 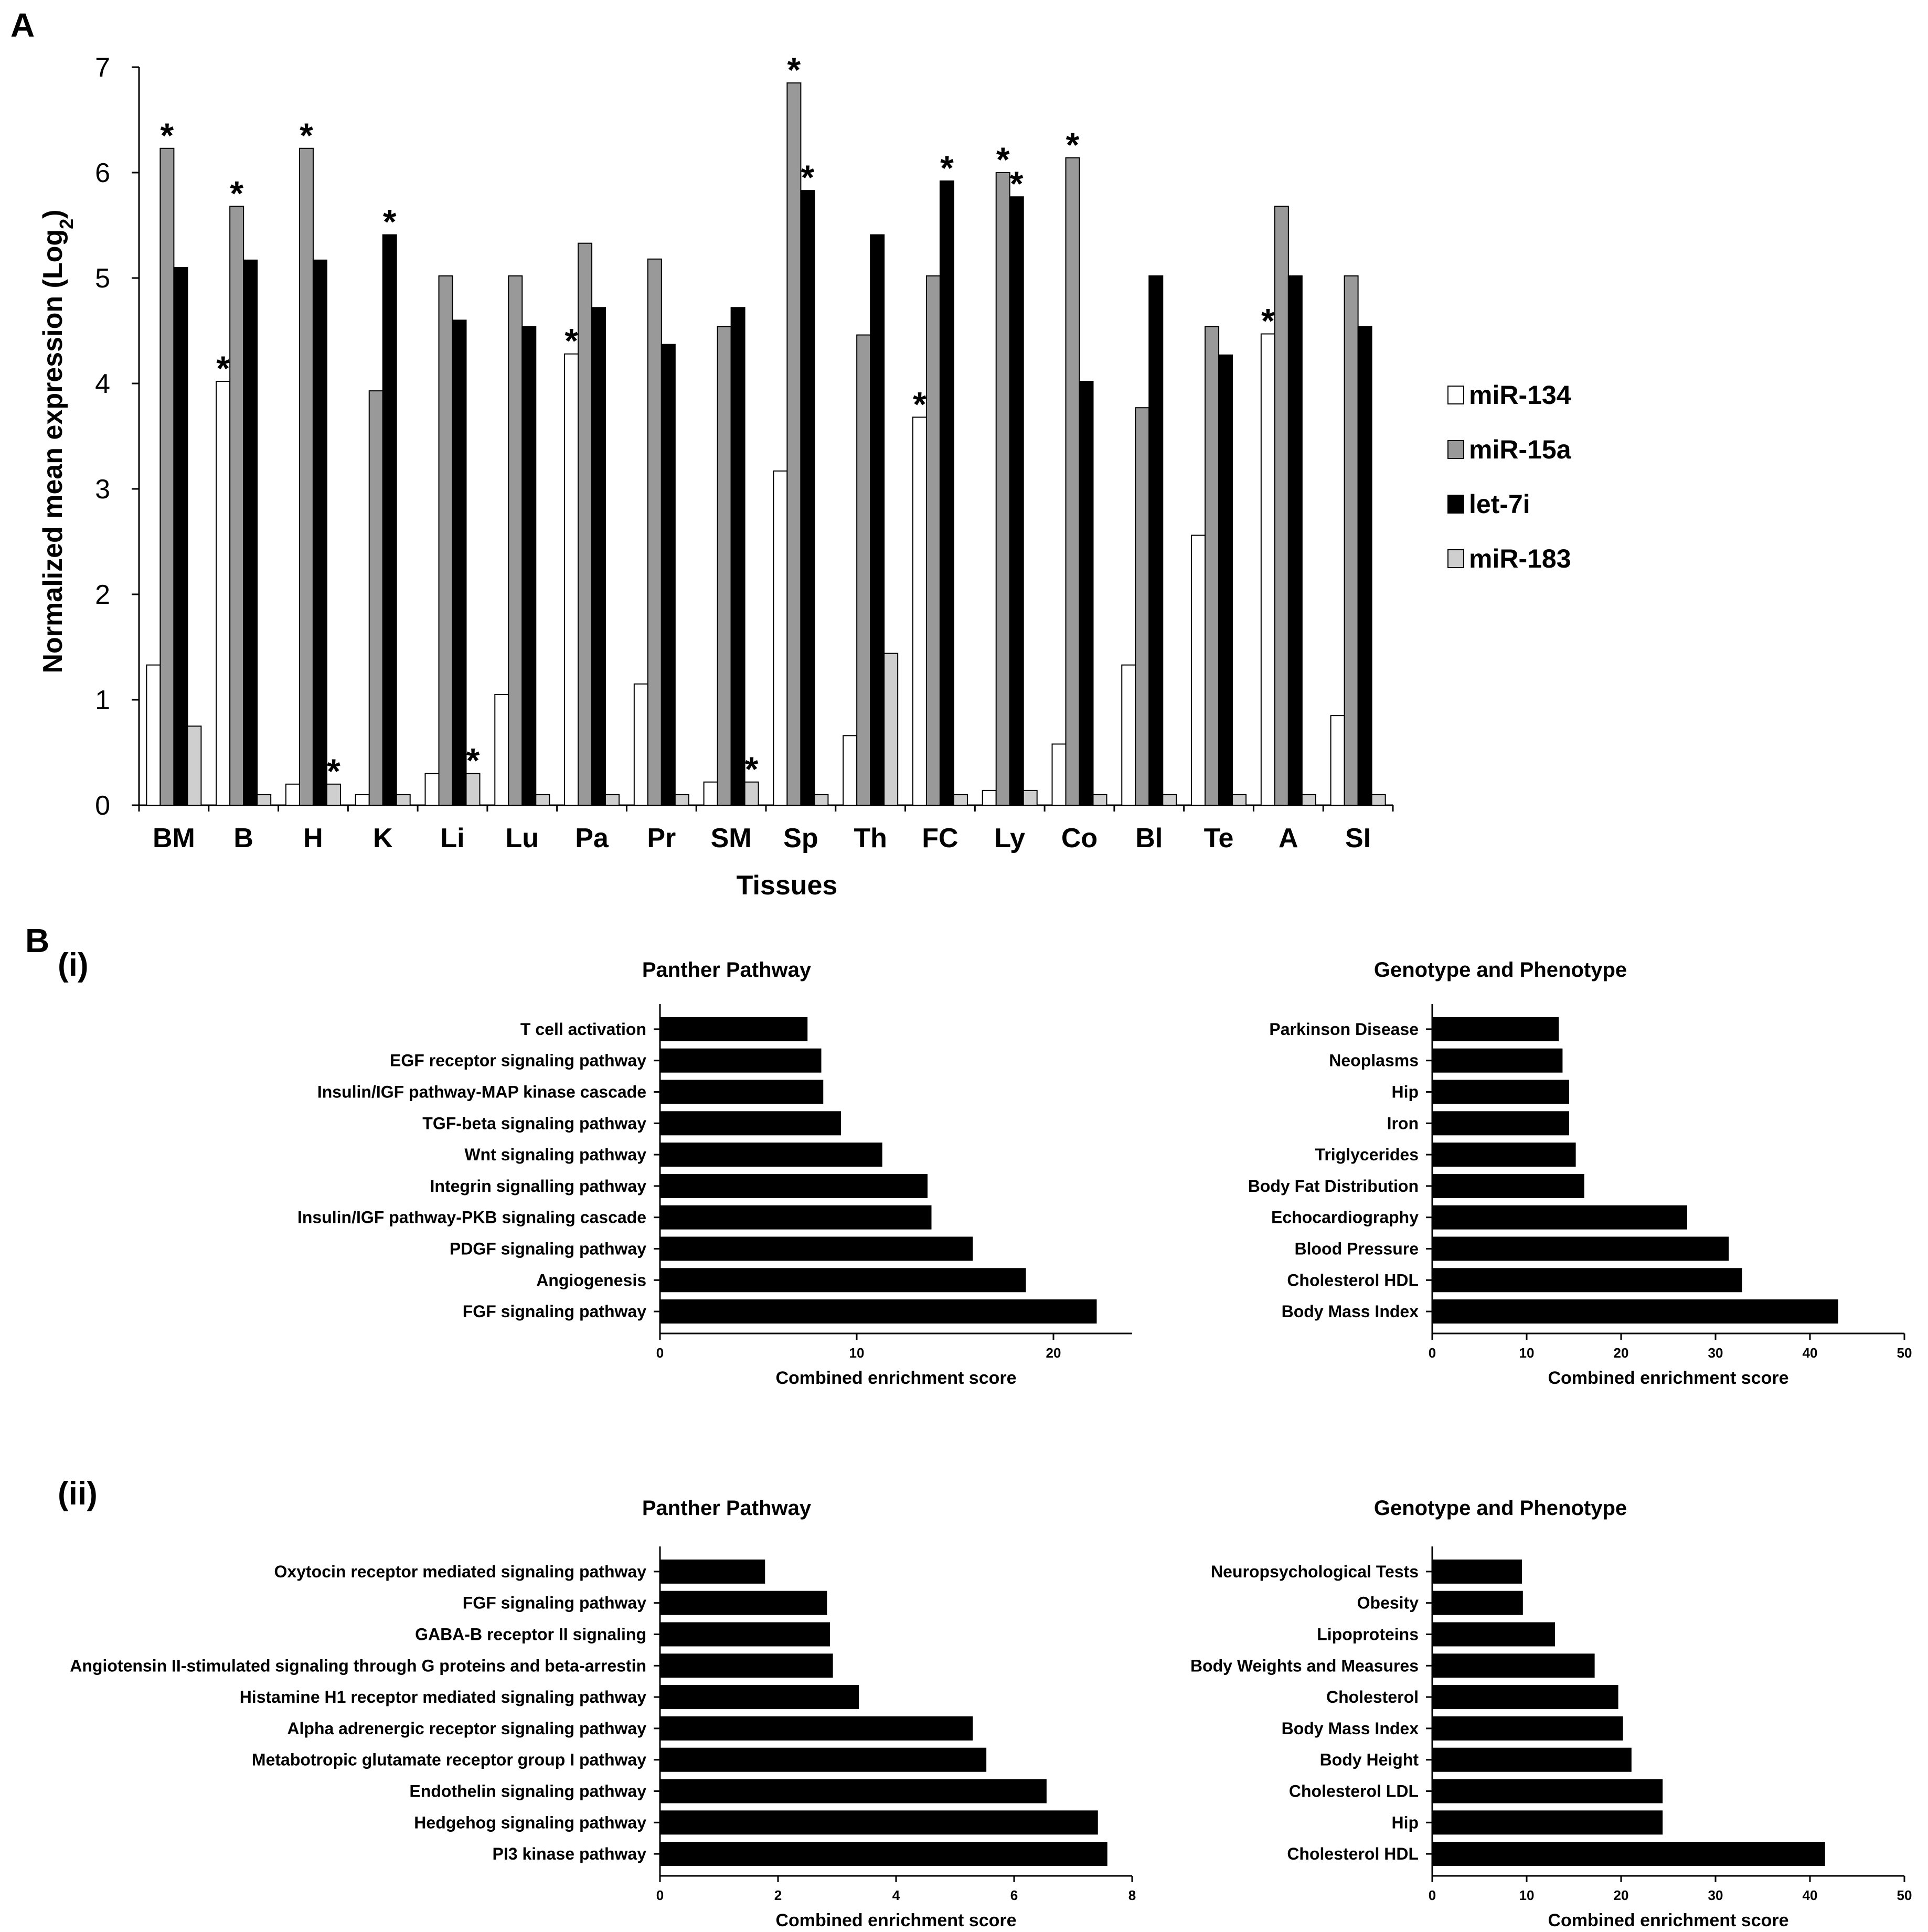 I want to click on category-label: BM, so click(x=174, y=838).